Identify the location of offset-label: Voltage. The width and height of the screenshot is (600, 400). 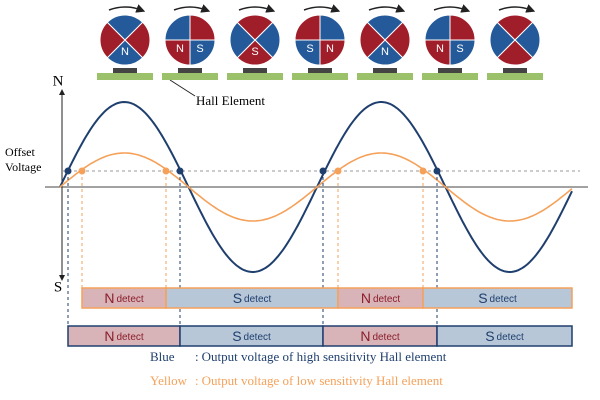
(23, 167).